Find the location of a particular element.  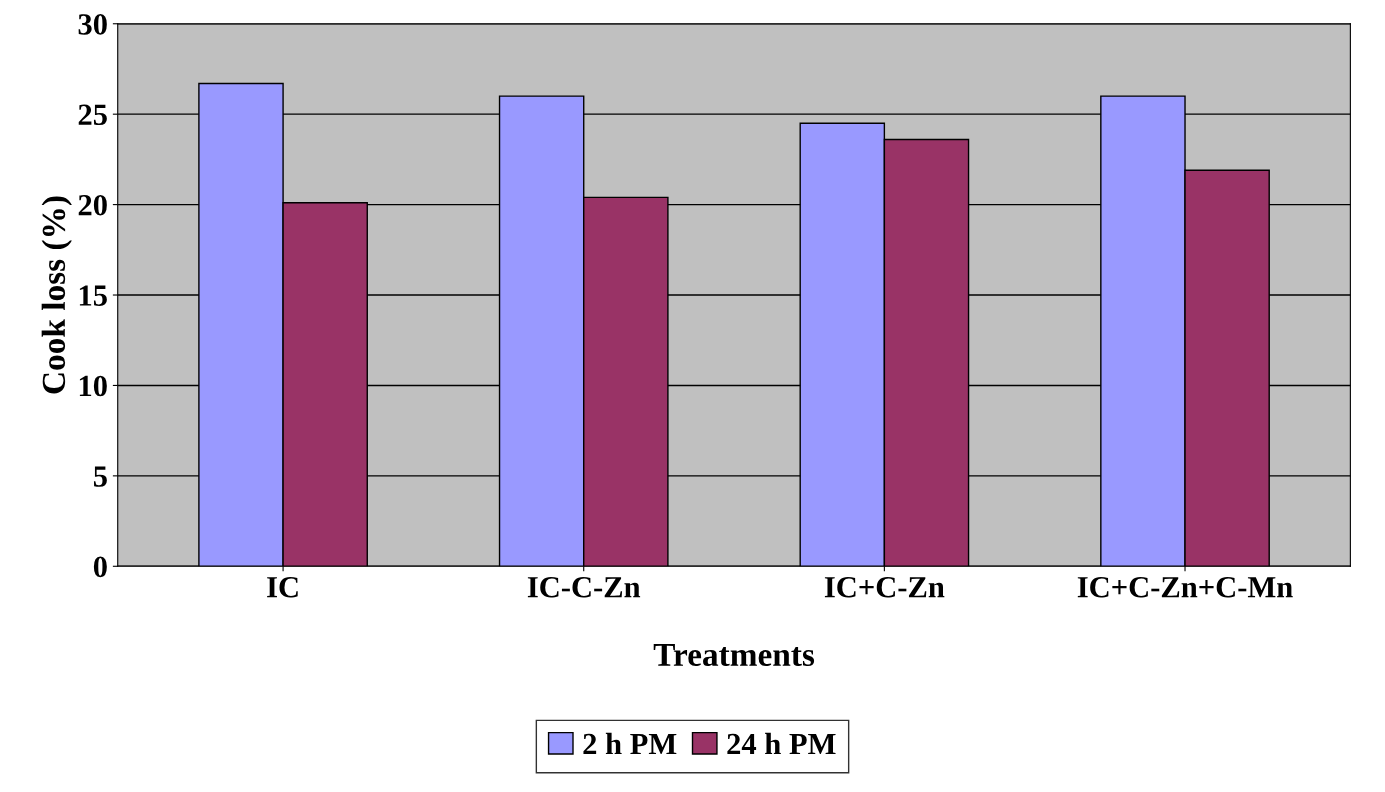

x-tick-label: IC-C-Zn is located at coordinates (584, 587).